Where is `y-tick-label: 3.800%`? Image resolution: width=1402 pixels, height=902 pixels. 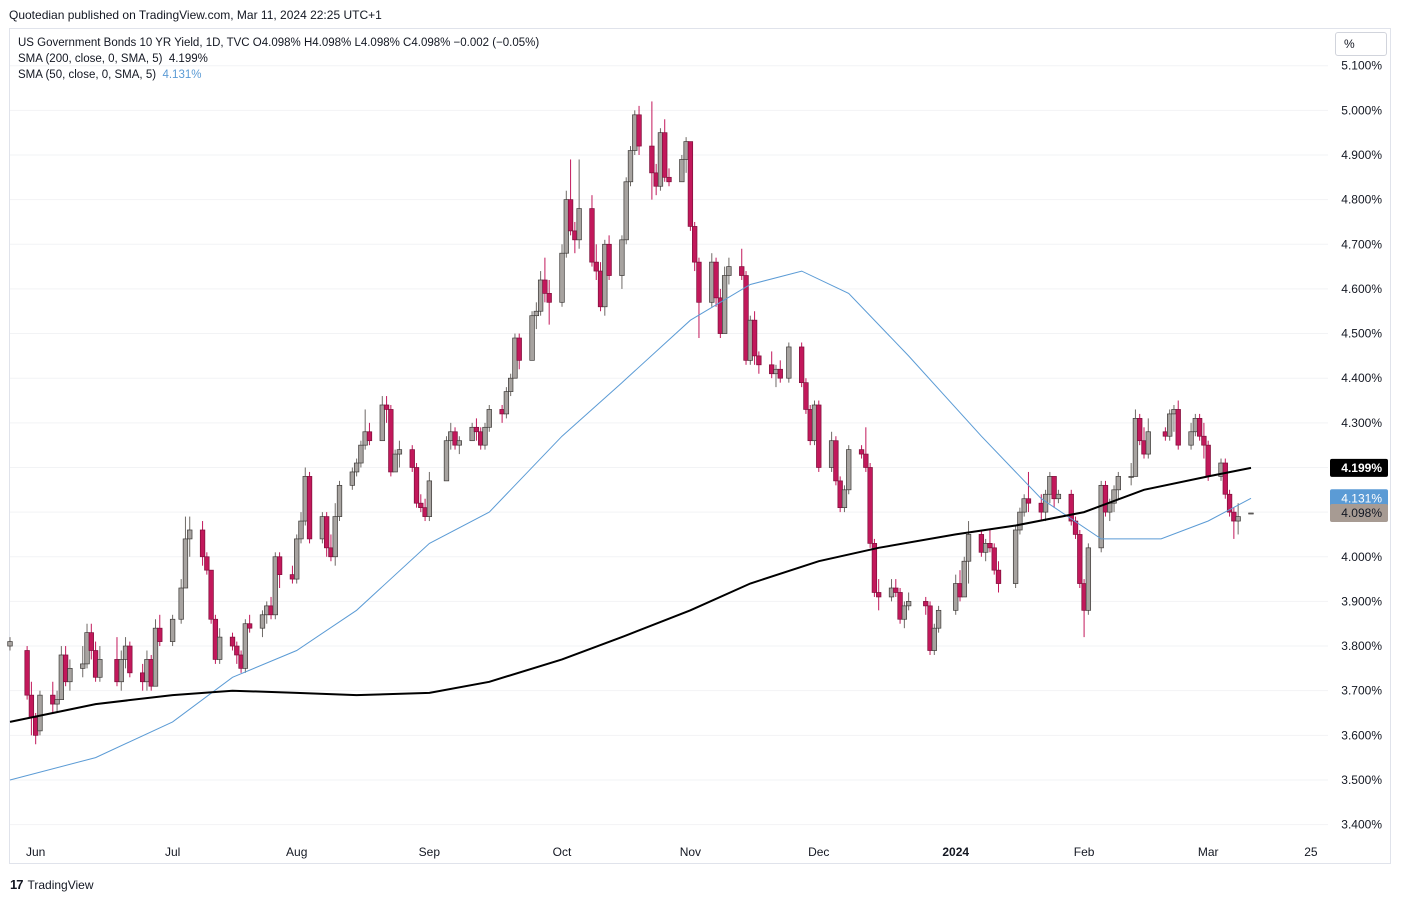 y-tick-label: 3.800% is located at coordinates (1361, 646).